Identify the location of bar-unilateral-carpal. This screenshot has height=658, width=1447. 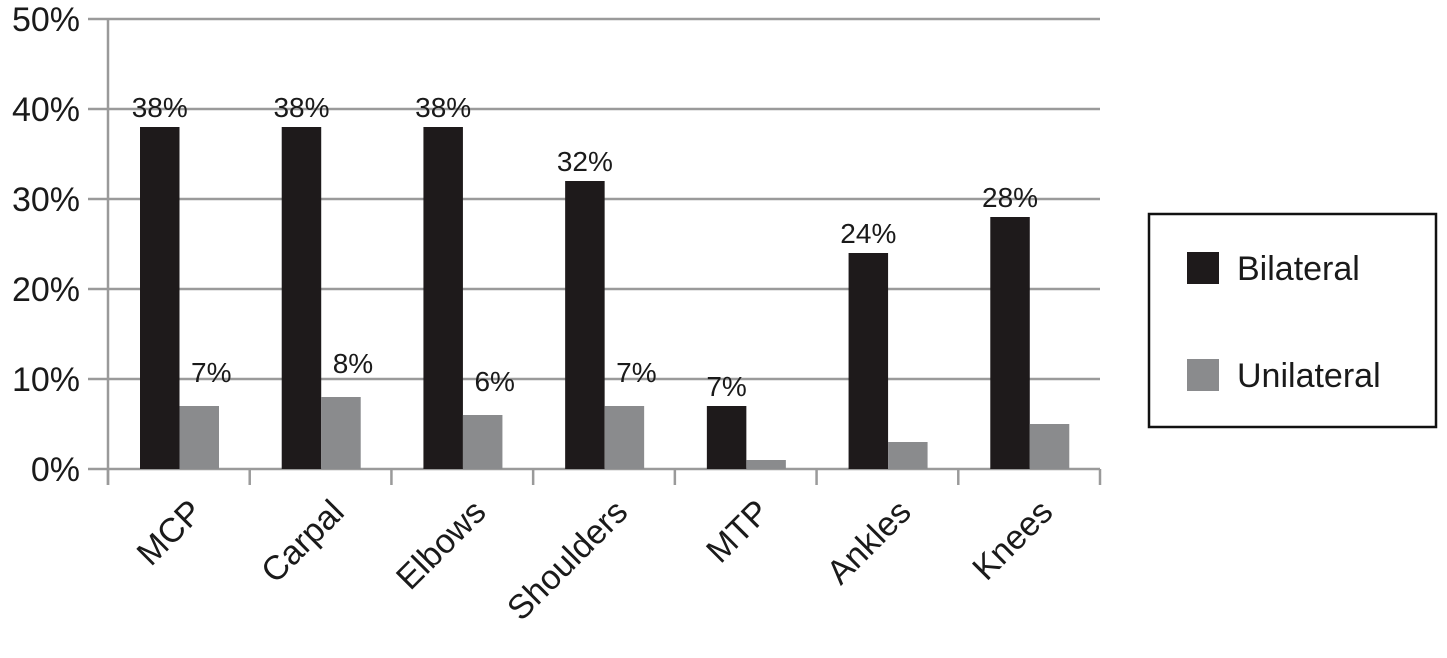
(341, 433).